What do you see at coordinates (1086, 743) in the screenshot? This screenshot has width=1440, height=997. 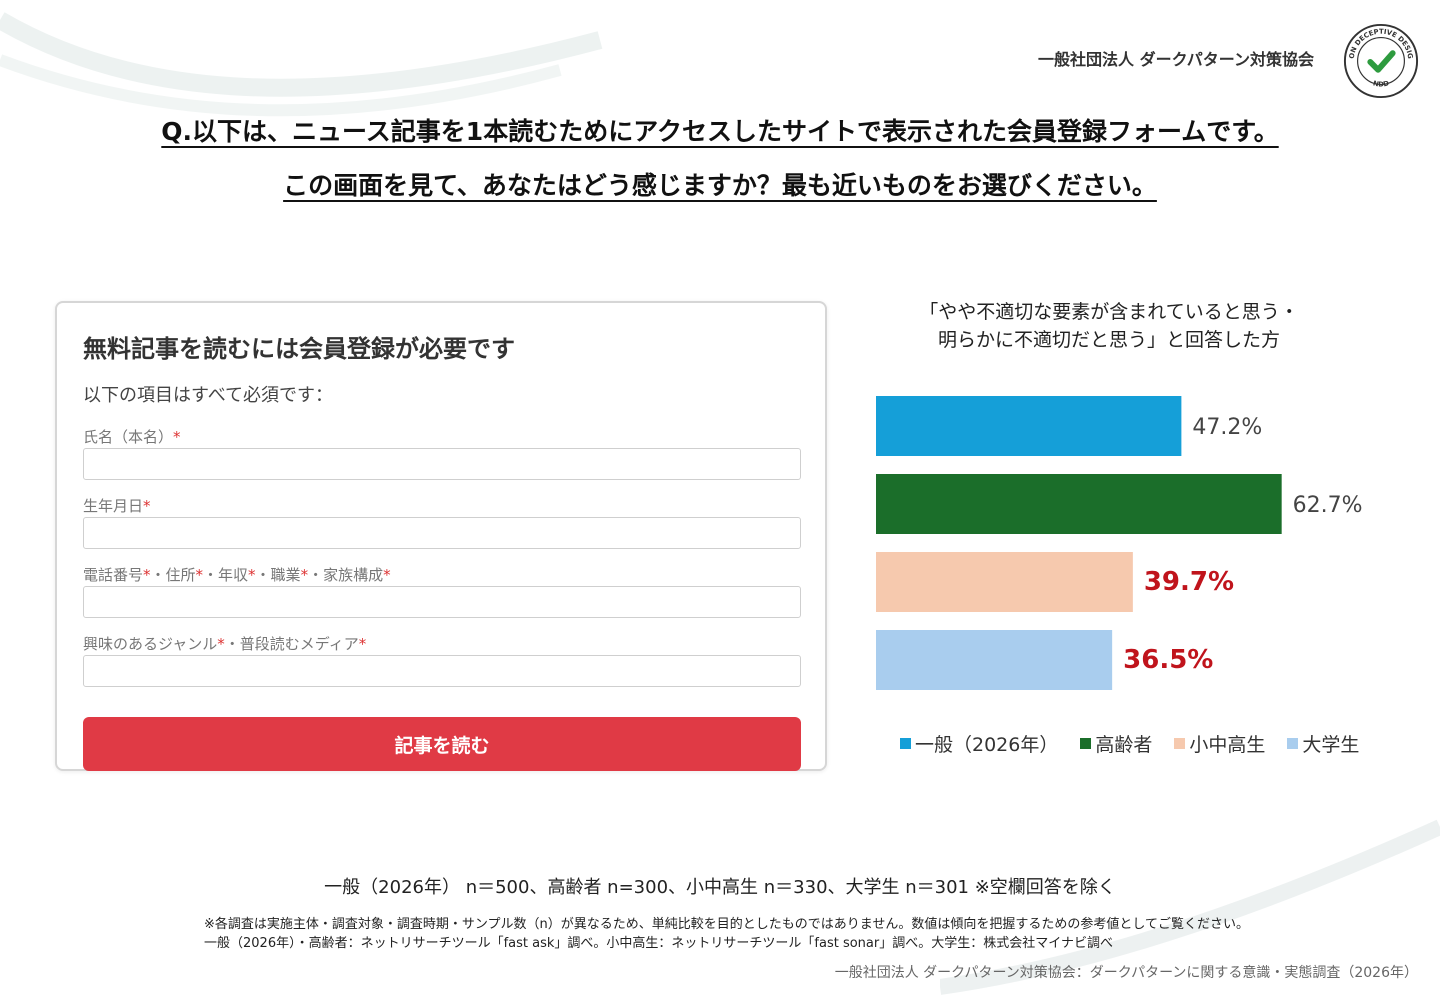 I see `legend-swatch-elderly` at bounding box center [1086, 743].